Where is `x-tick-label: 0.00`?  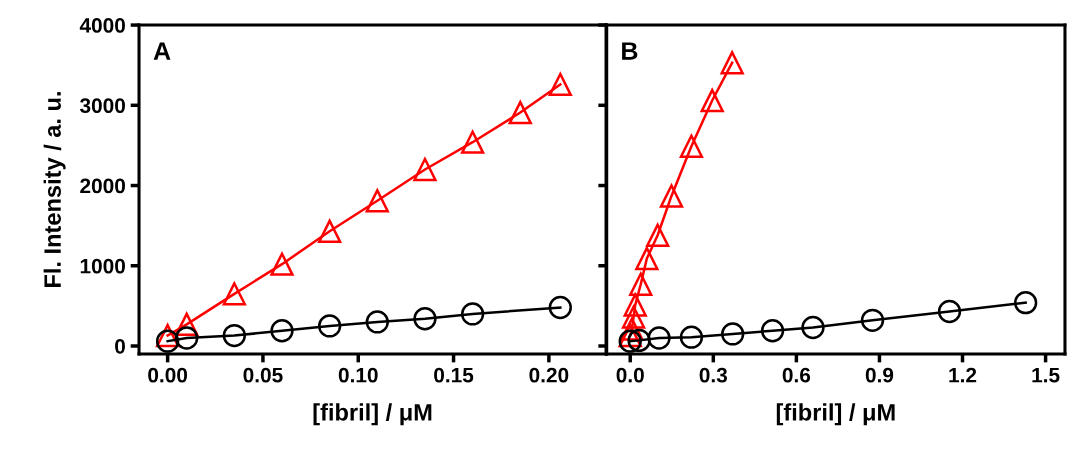 x-tick-label: 0.00 is located at coordinates (168, 375).